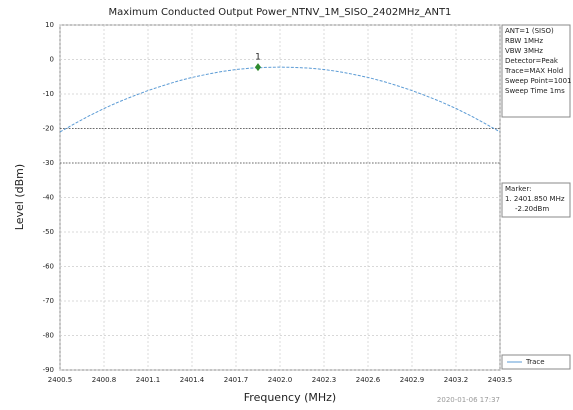 The width and height of the screenshot is (573, 410). I want to click on info-text: Detector=Peak, so click(532, 61).